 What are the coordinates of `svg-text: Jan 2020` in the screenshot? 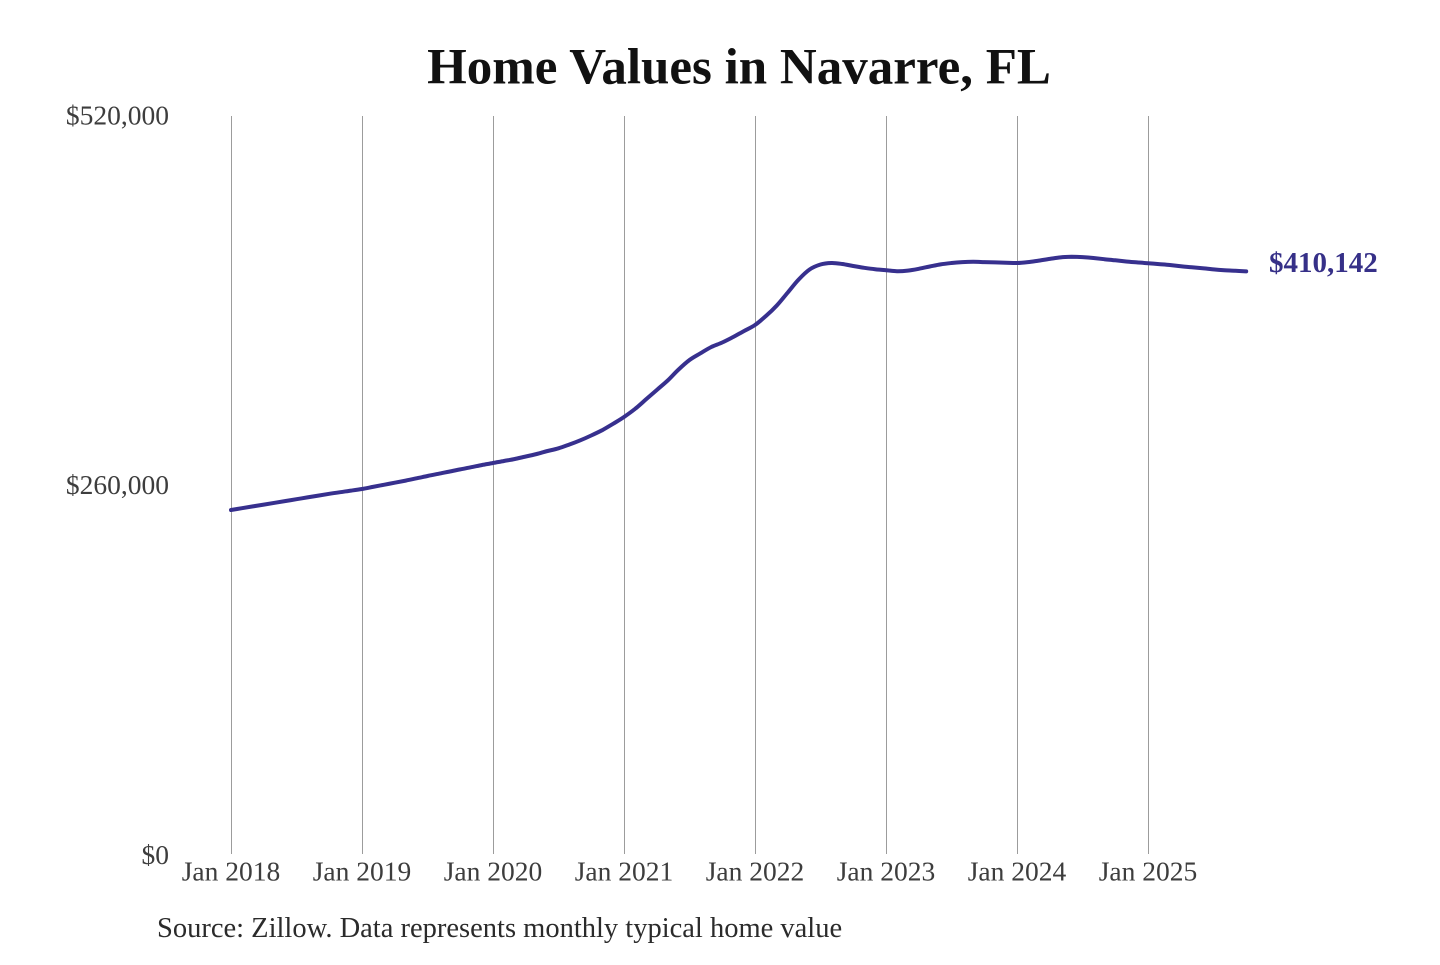 It's located at (493, 871).